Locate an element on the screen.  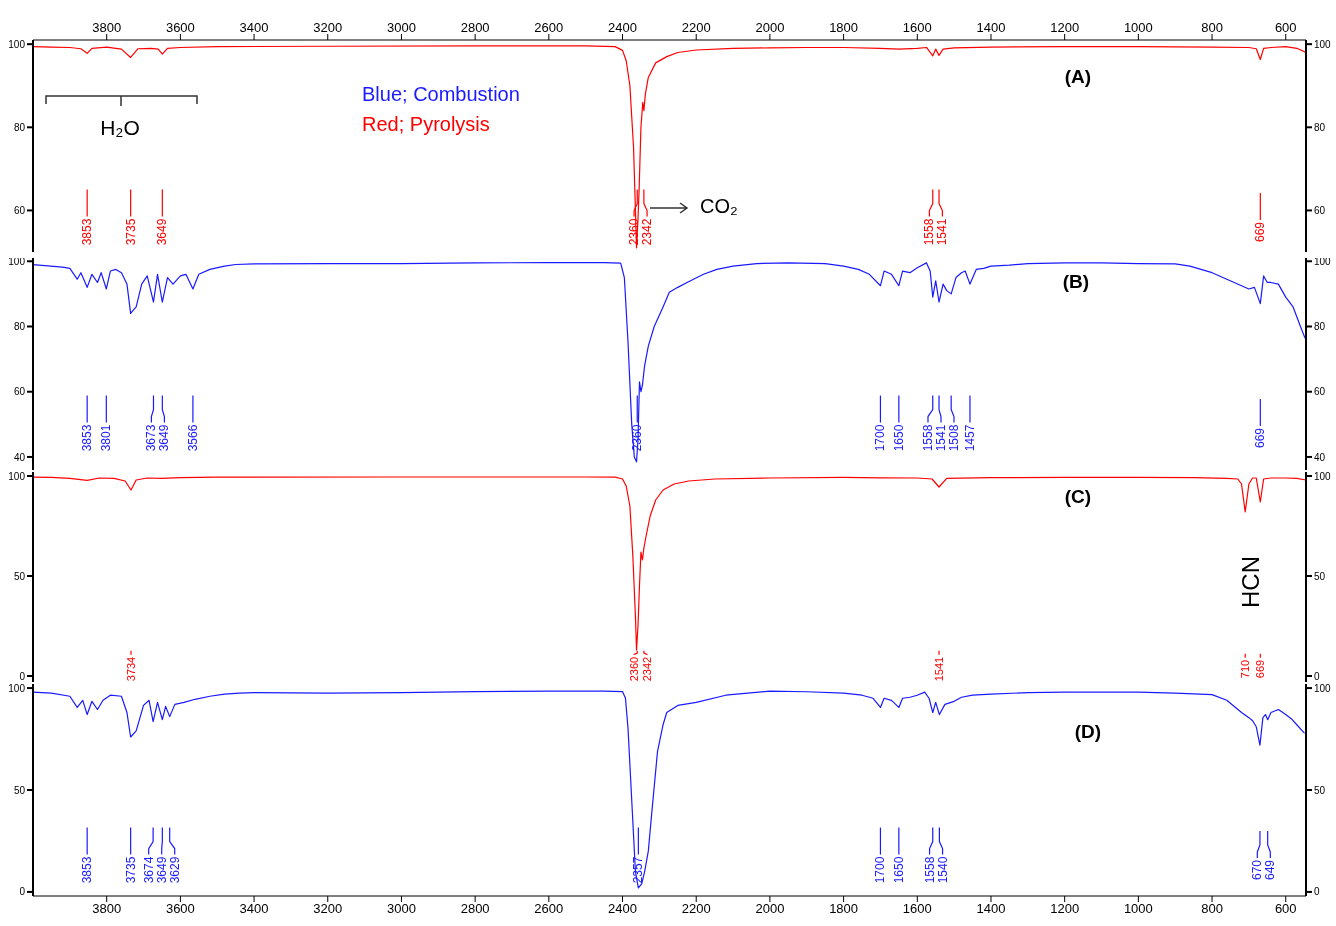
annotation: 670 is located at coordinates (1257, 870).